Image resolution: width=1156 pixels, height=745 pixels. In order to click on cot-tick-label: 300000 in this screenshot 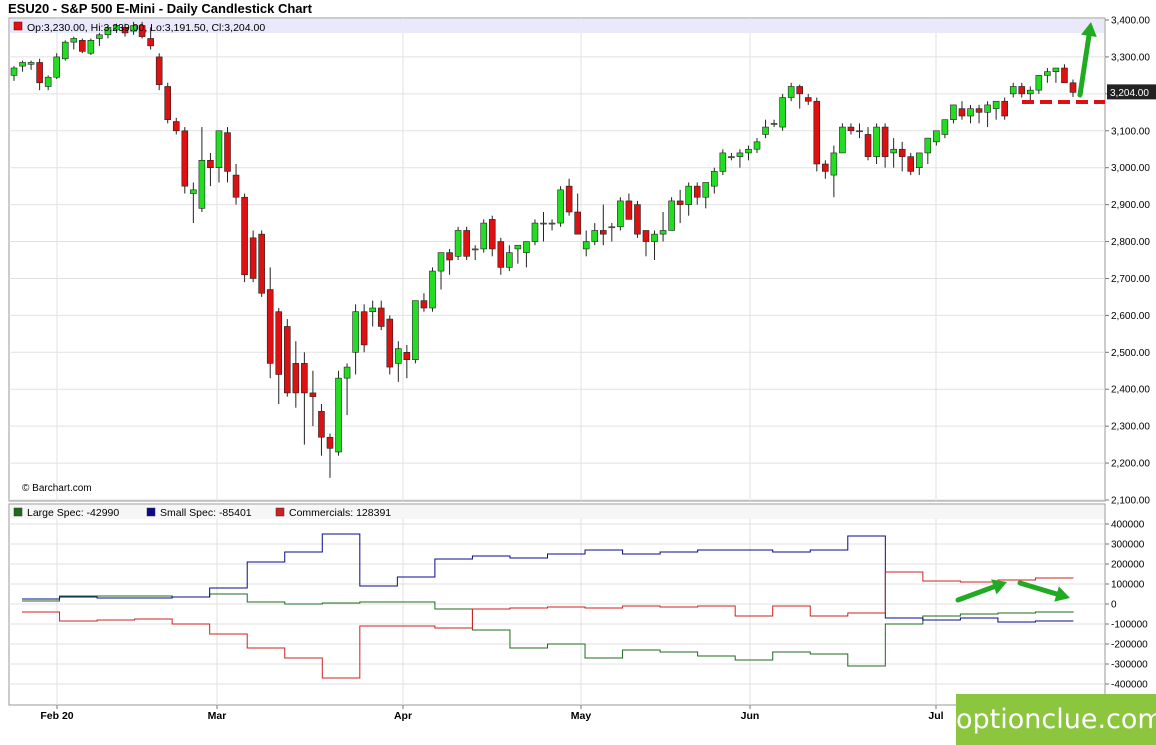, I will do `click(1128, 545)`.